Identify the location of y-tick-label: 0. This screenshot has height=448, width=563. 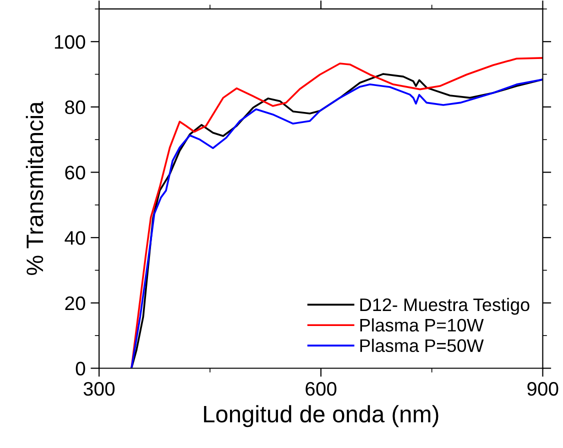
(81, 369).